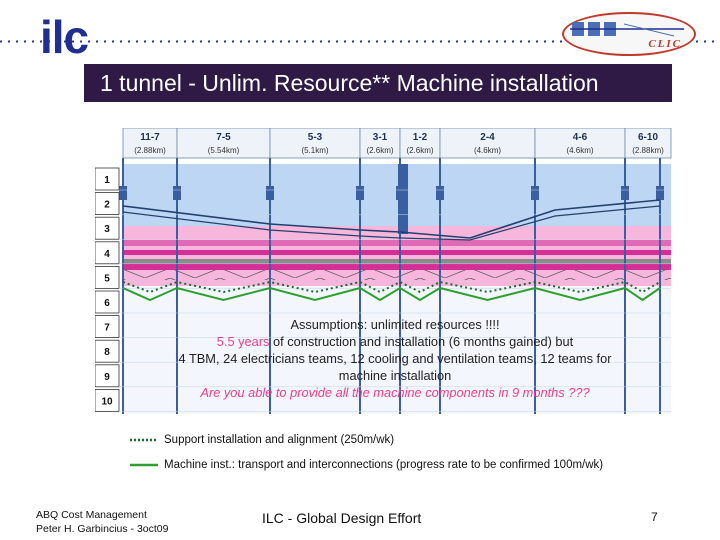 The image size is (720, 540). Describe the element at coordinates (487, 137) in the screenshot. I see `segment-name: 2-4` at that location.